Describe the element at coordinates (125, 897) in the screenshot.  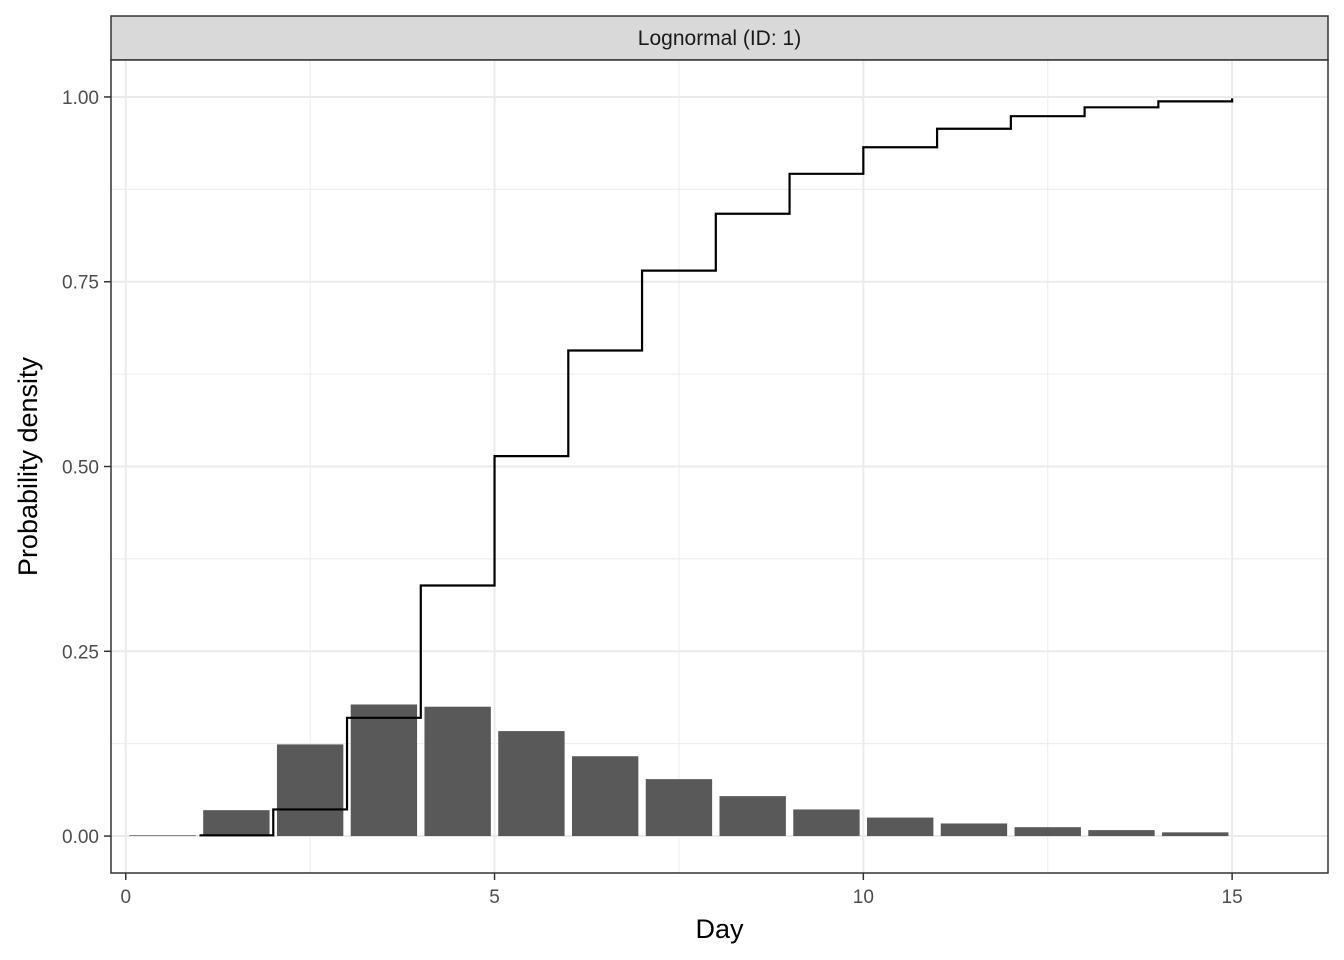
I see `x-tick-label: 0` at that location.